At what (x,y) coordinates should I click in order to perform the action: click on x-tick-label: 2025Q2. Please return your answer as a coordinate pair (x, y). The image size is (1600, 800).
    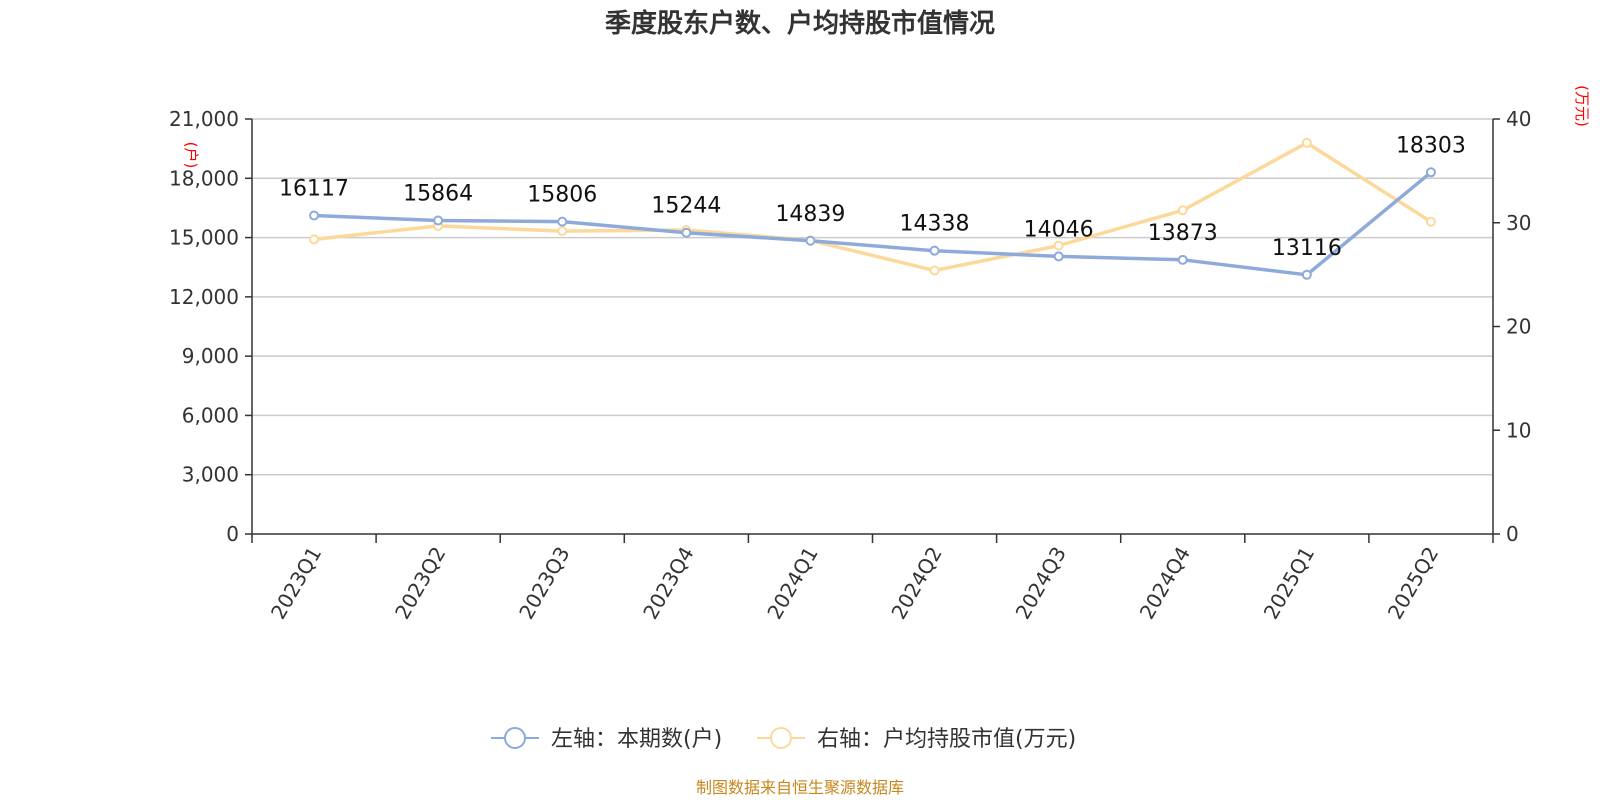
    Looking at the image, I should click on (1413, 583).